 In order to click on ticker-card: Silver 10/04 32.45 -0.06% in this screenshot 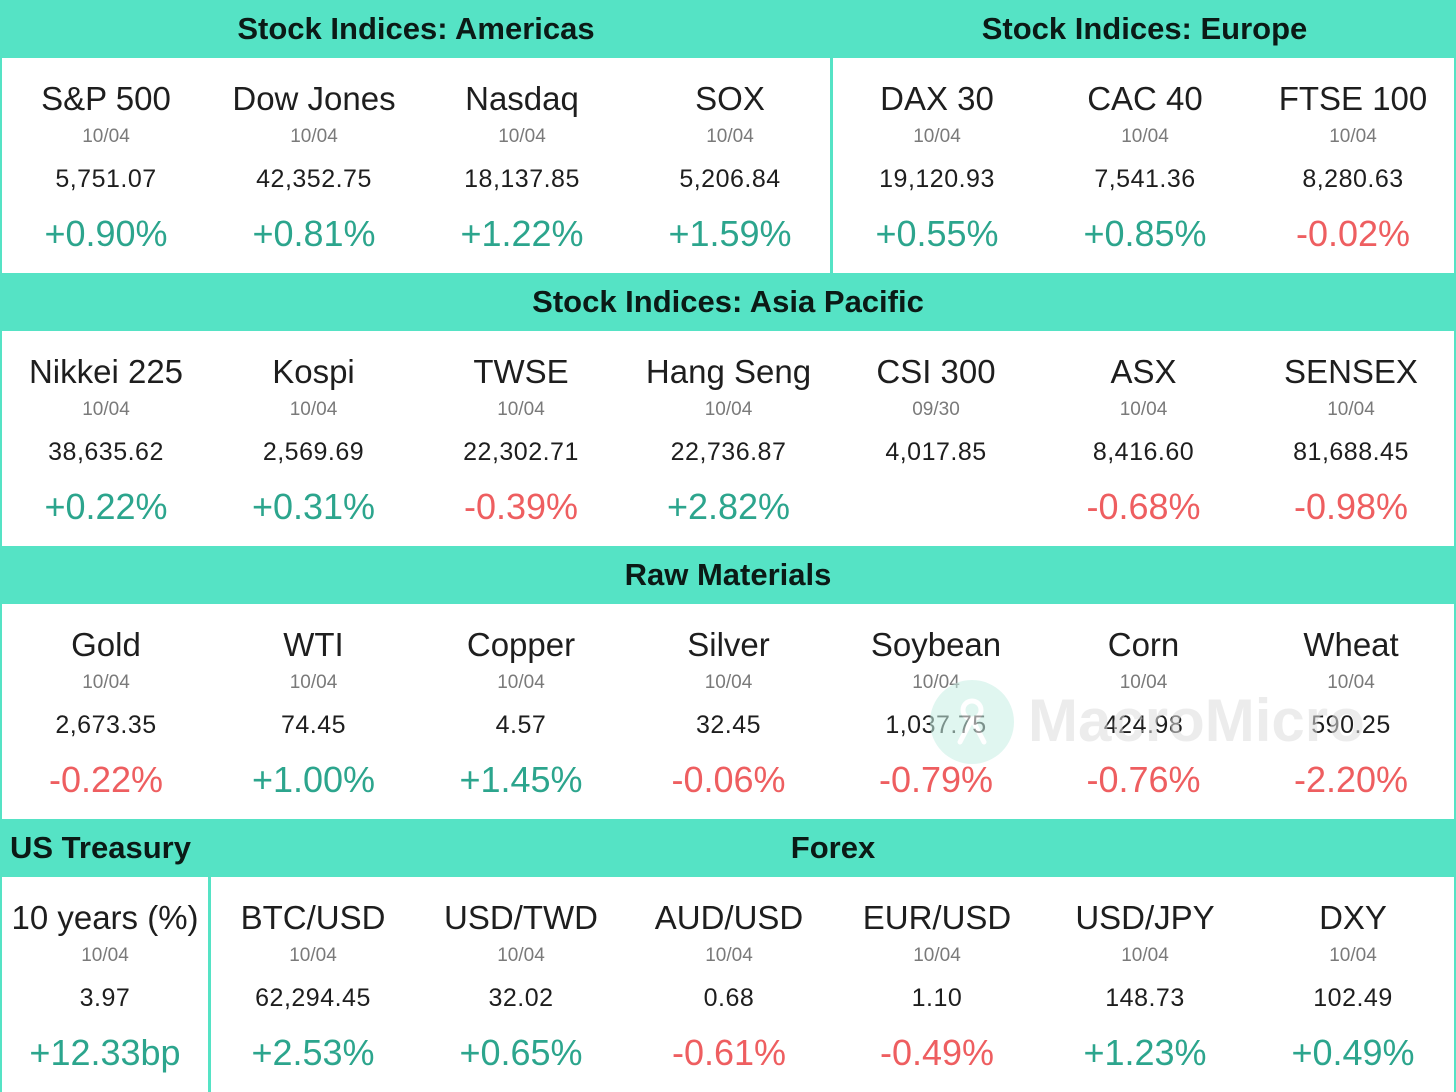, I will do `click(729, 711)`.